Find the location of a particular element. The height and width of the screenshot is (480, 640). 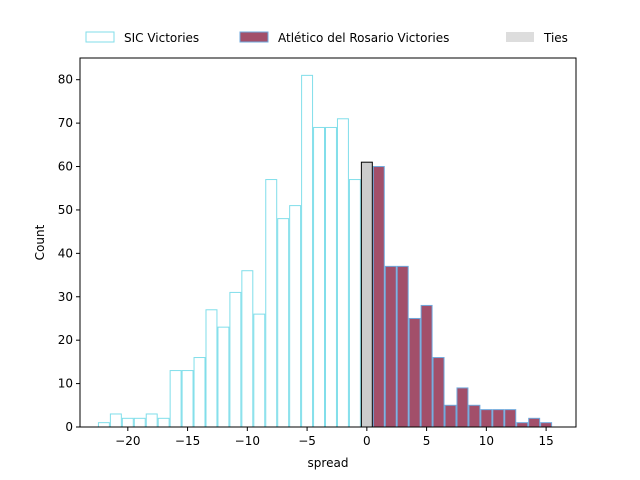

y-tick-label: 20 is located at coordinates (65, 340).